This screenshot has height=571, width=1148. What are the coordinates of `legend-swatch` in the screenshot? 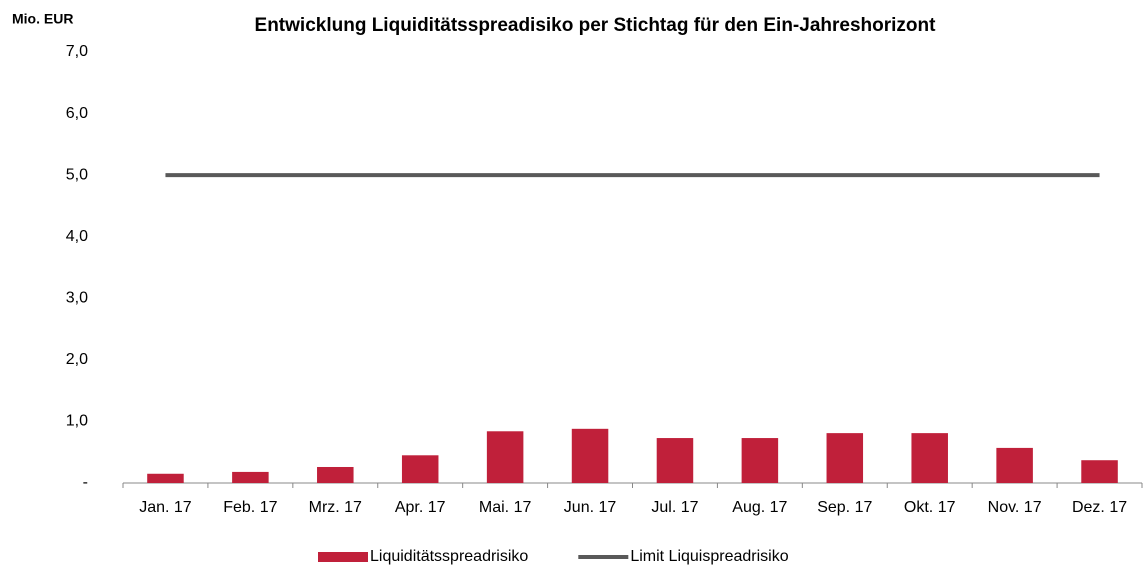 It's located at (343, 557).